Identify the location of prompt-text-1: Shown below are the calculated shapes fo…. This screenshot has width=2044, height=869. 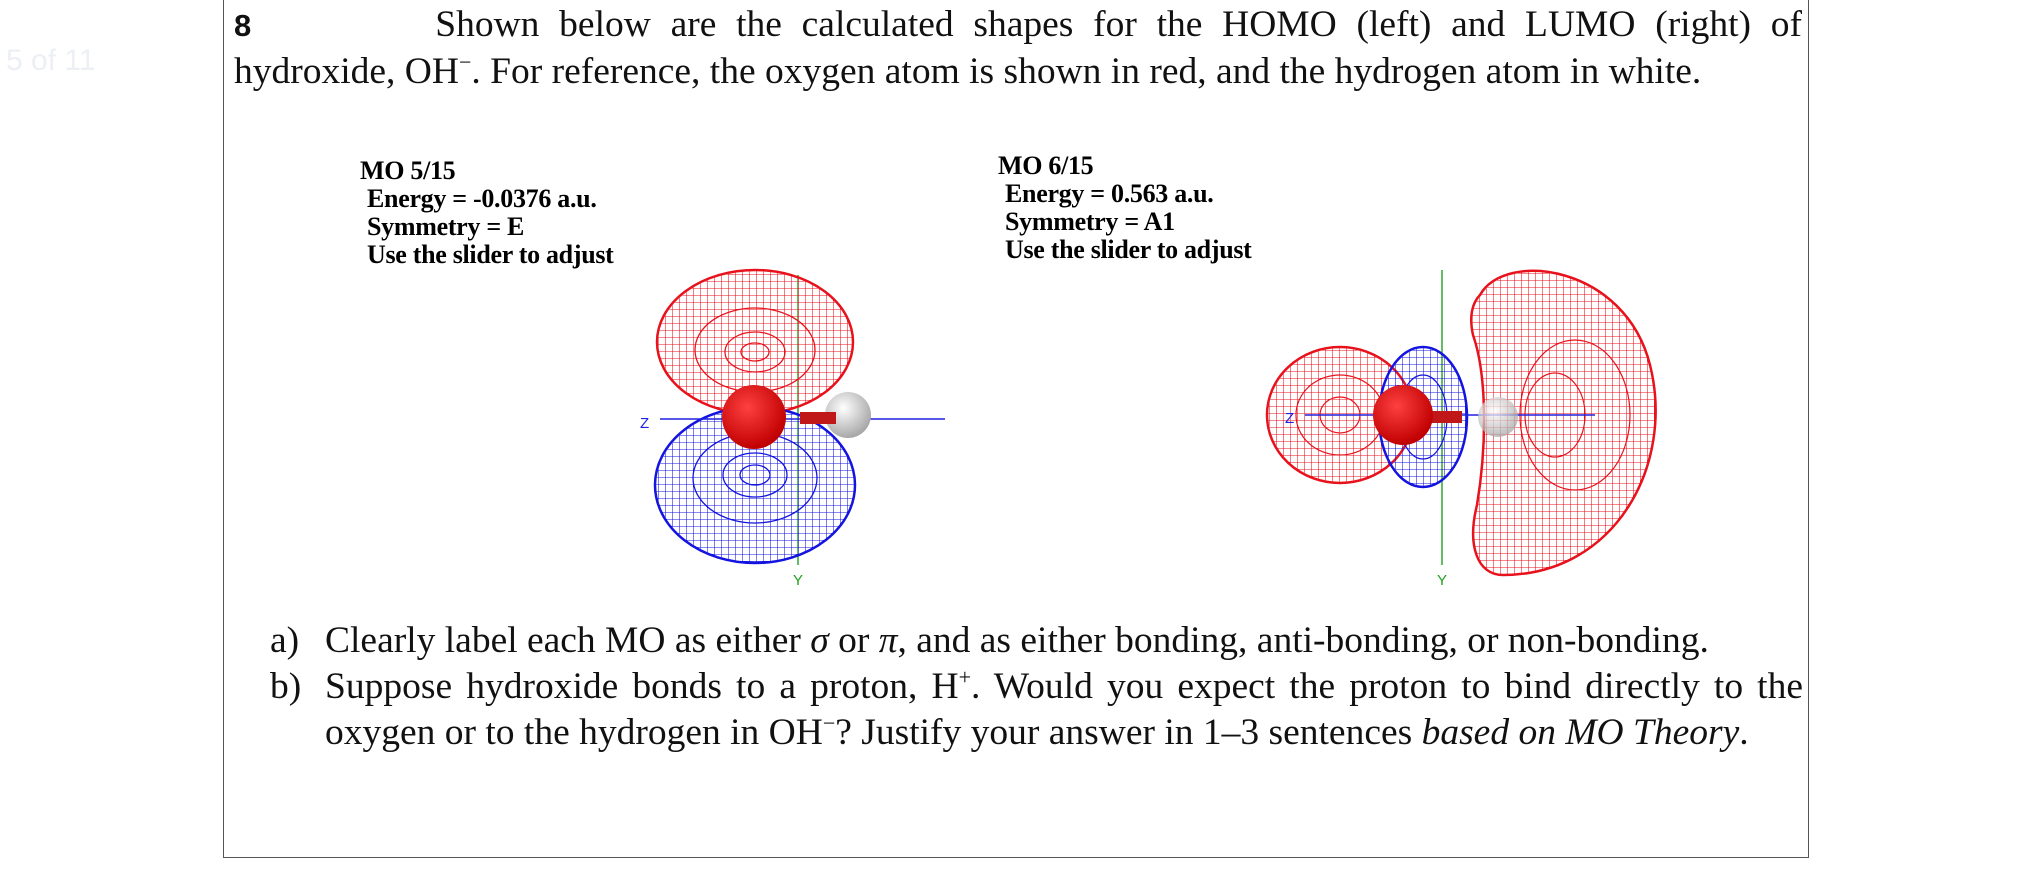
(1018, 48).